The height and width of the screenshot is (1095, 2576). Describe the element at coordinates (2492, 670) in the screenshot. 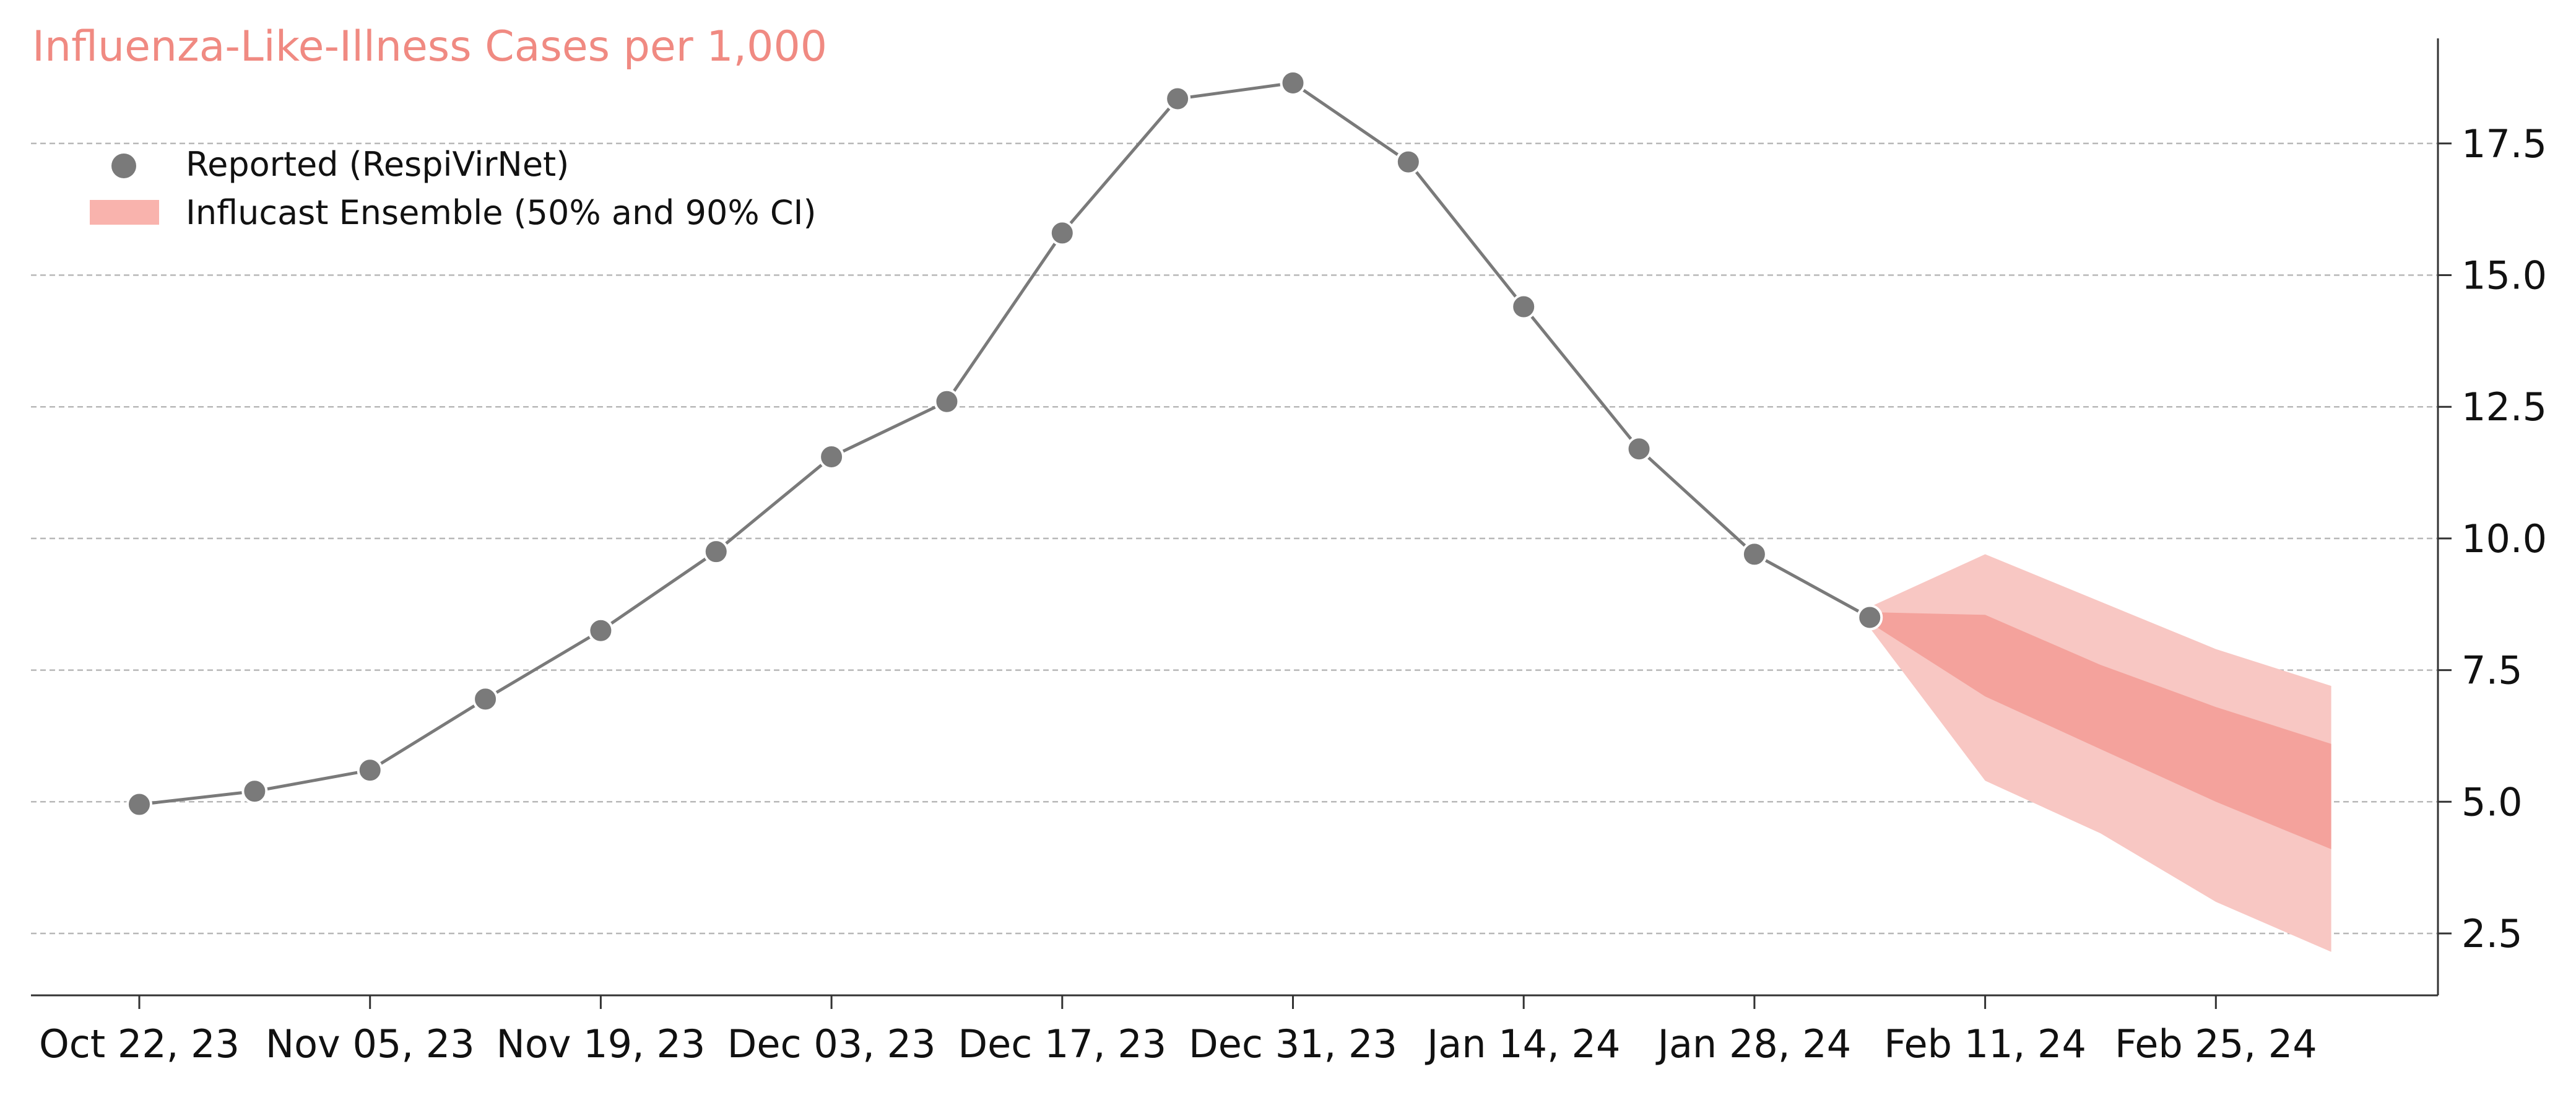

I see `y-tick-label-2: 7.5` at that location.